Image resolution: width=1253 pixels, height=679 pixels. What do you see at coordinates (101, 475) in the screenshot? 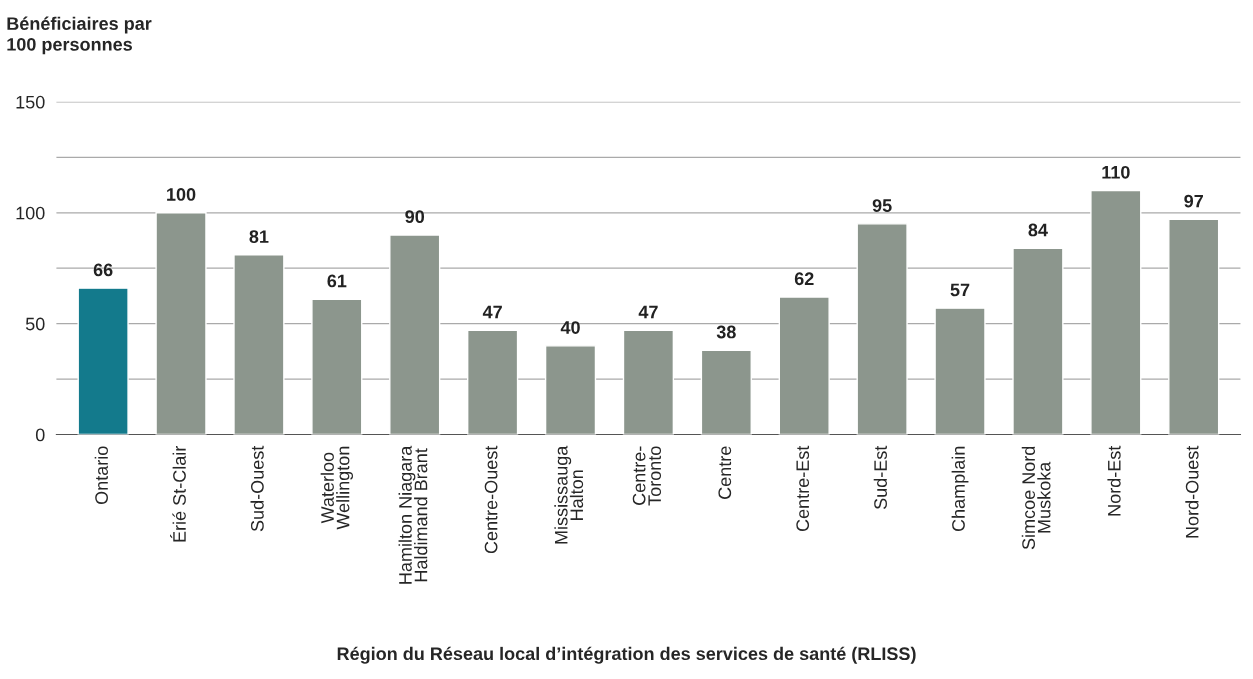
I see `x-tick-label: Ontario` at bounding box center [101, 475].